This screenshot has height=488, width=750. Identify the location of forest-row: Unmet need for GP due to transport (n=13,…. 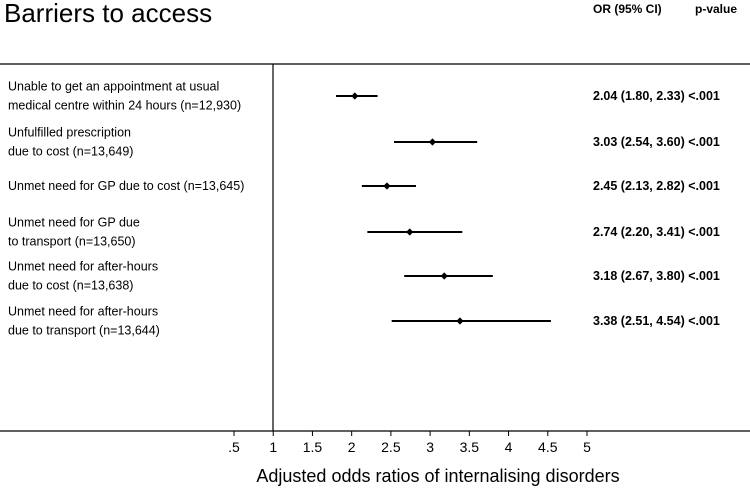
(364, 232).